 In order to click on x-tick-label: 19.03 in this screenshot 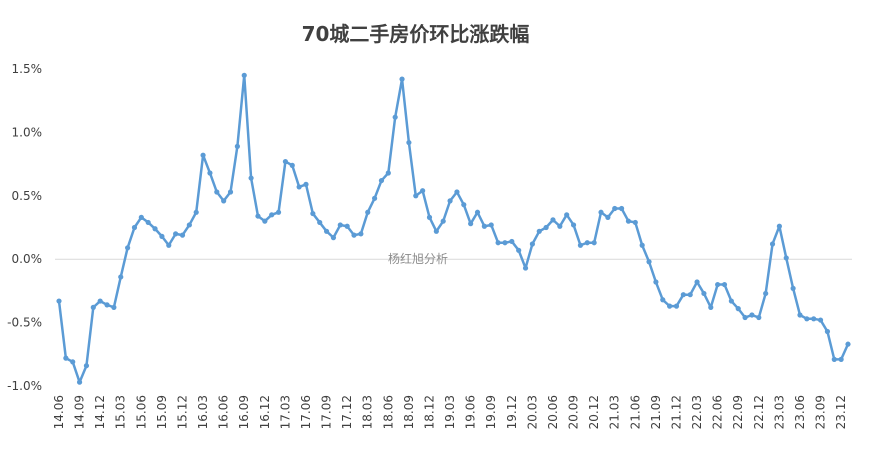, I will do `click(450, 412)`.